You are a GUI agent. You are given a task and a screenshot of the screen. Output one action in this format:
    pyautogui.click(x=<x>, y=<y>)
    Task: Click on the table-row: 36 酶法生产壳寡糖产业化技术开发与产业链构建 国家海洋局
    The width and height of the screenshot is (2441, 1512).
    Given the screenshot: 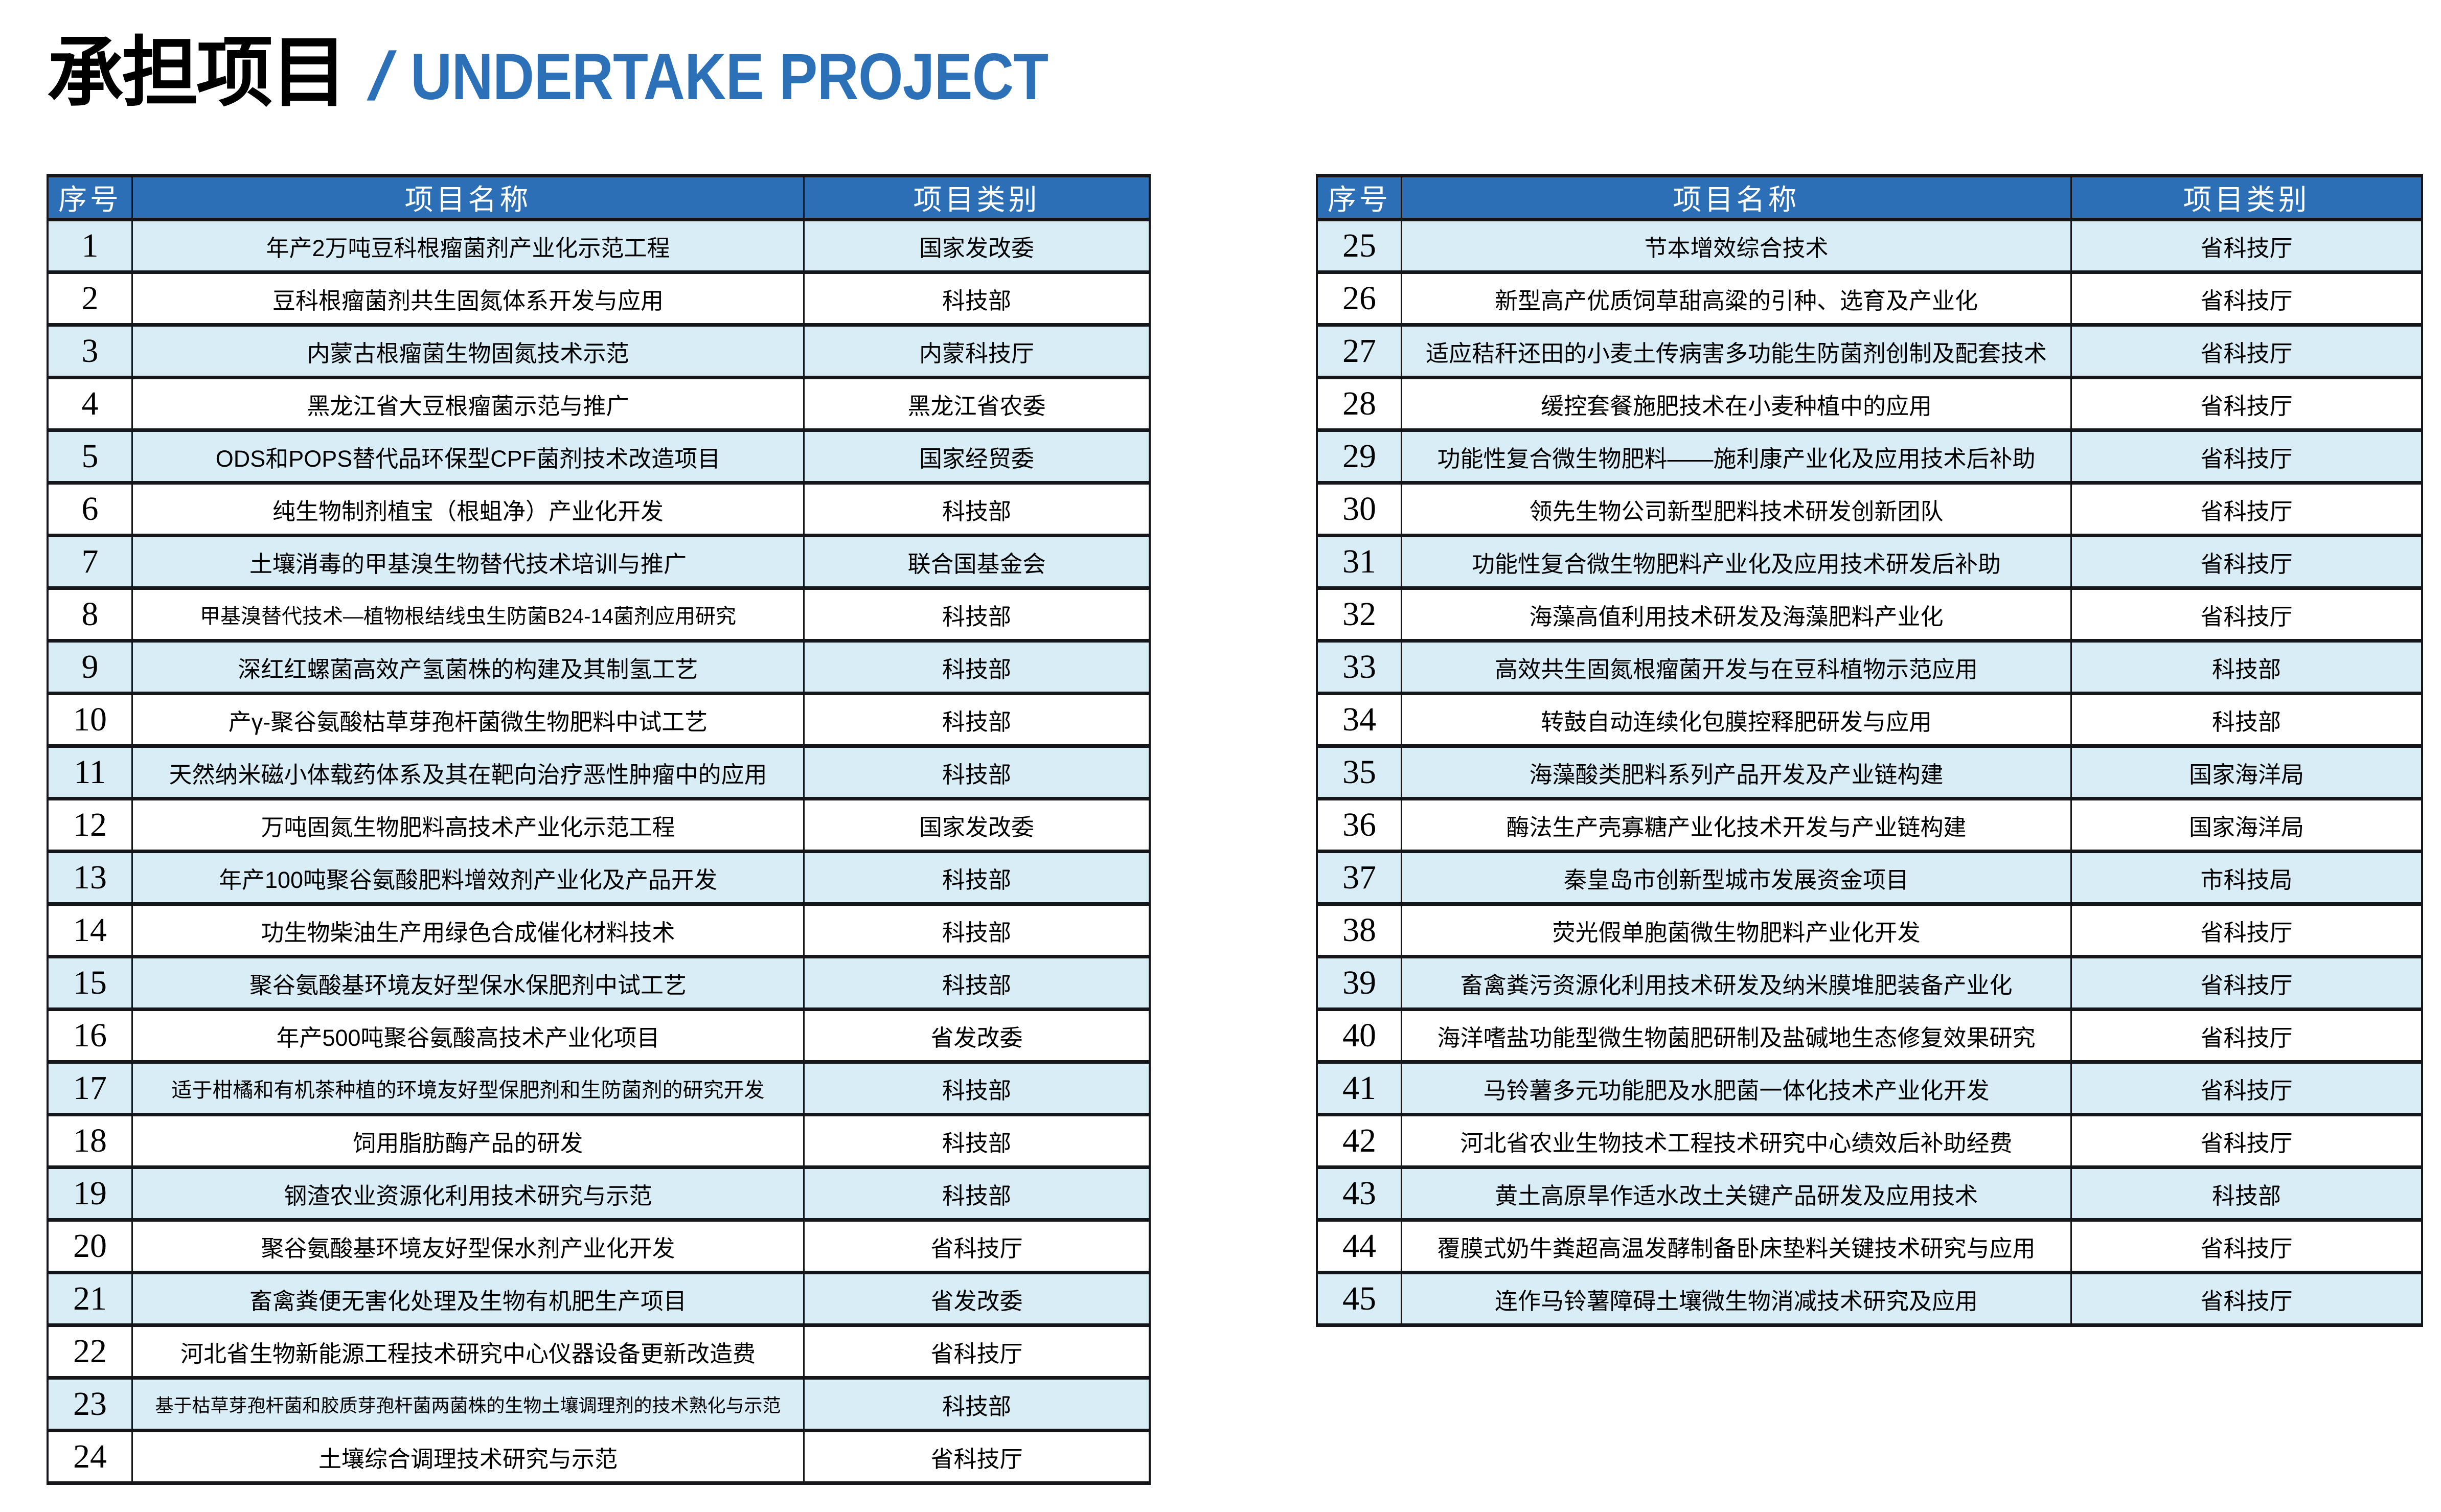 What is the action you would take?
    pyautogui.click(x=1869, y=827)
    